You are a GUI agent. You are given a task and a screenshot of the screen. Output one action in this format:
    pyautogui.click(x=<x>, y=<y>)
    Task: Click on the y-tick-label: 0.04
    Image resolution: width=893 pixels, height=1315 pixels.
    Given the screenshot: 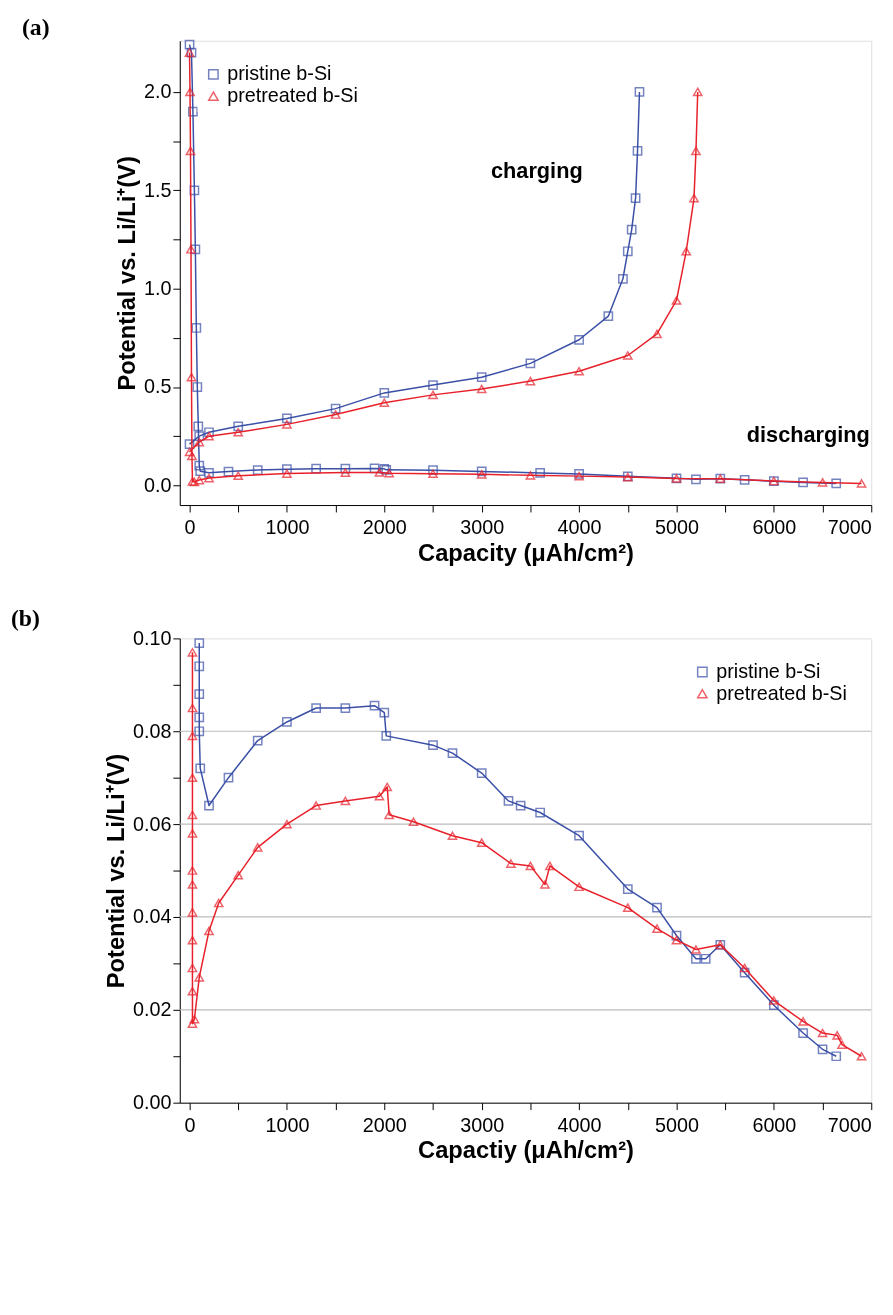 What is the action you would take?
    pyautogui.click(x=152, y=916)
    